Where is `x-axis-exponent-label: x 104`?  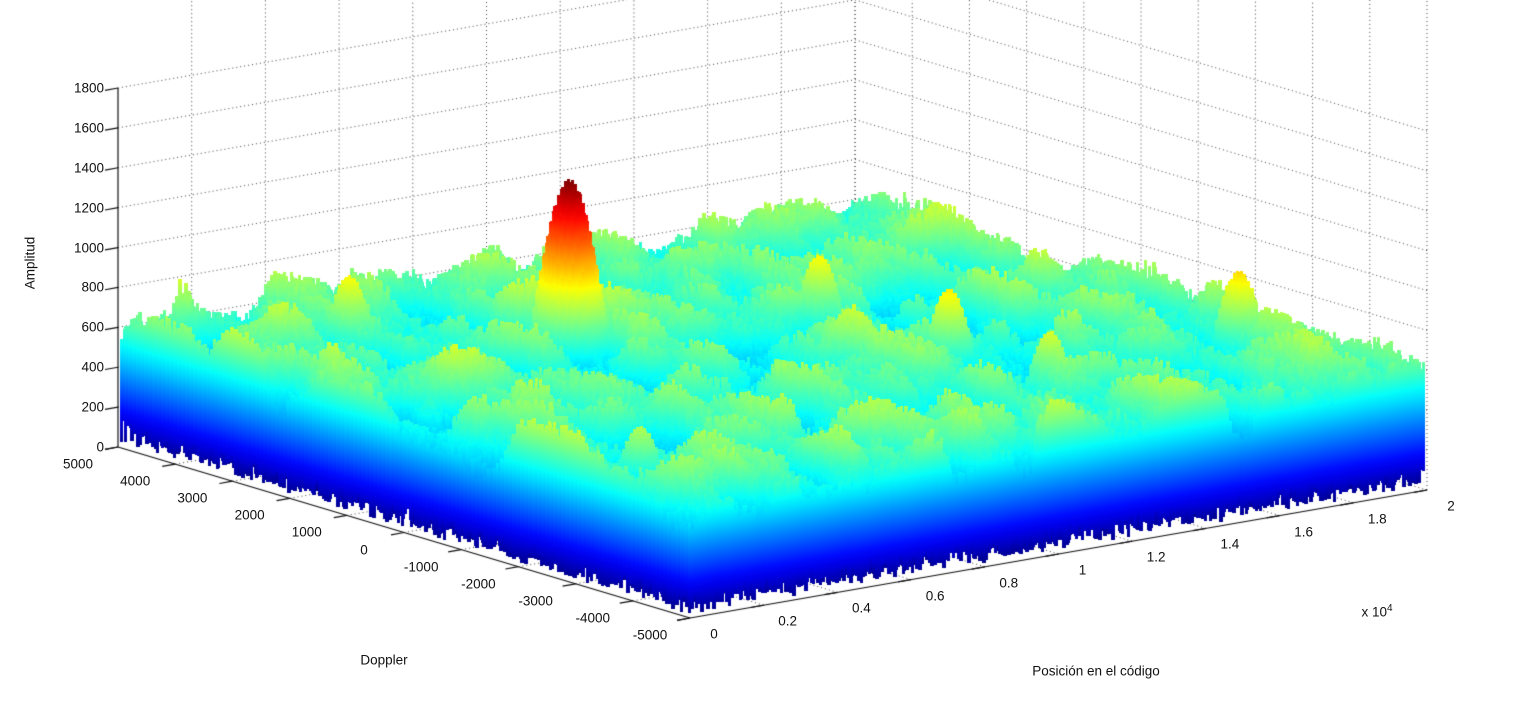
x-axis-exponent-label: x 104 is located at coordinates (1376, 611).